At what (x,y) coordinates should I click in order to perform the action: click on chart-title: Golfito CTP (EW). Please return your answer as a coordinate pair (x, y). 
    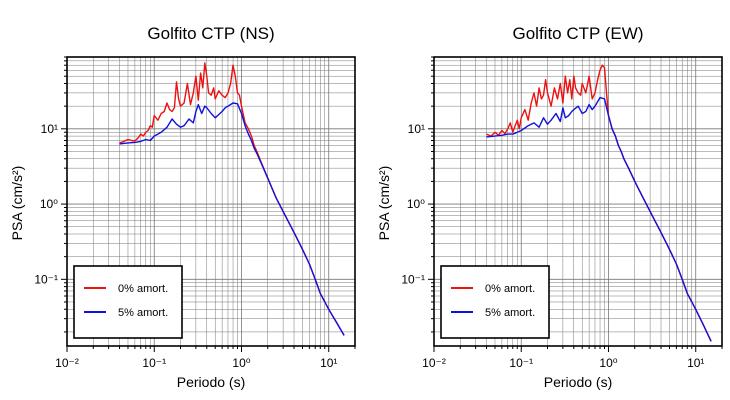
    Looking at the image, I should click on (578, 33).